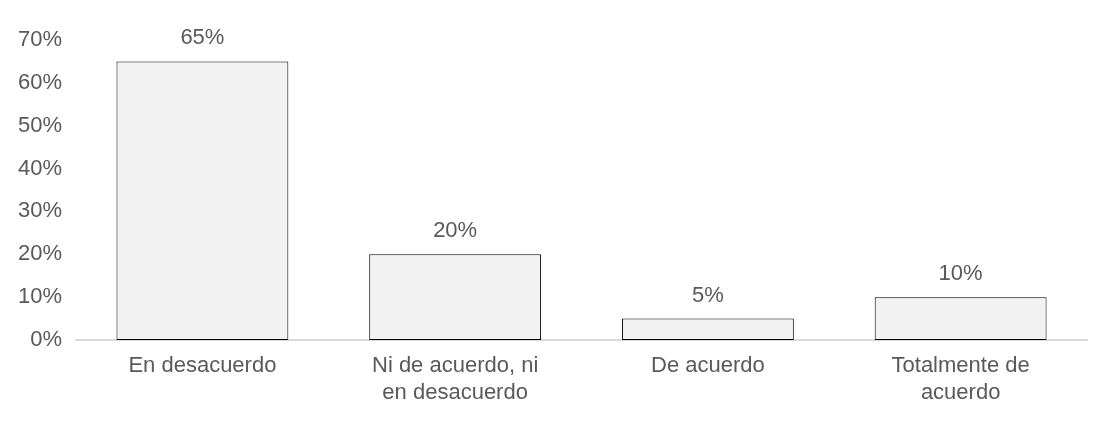 The height and width of the screenshot is (425, 1117). I want to click on y-tick-label: 60%, so click(40, 81).